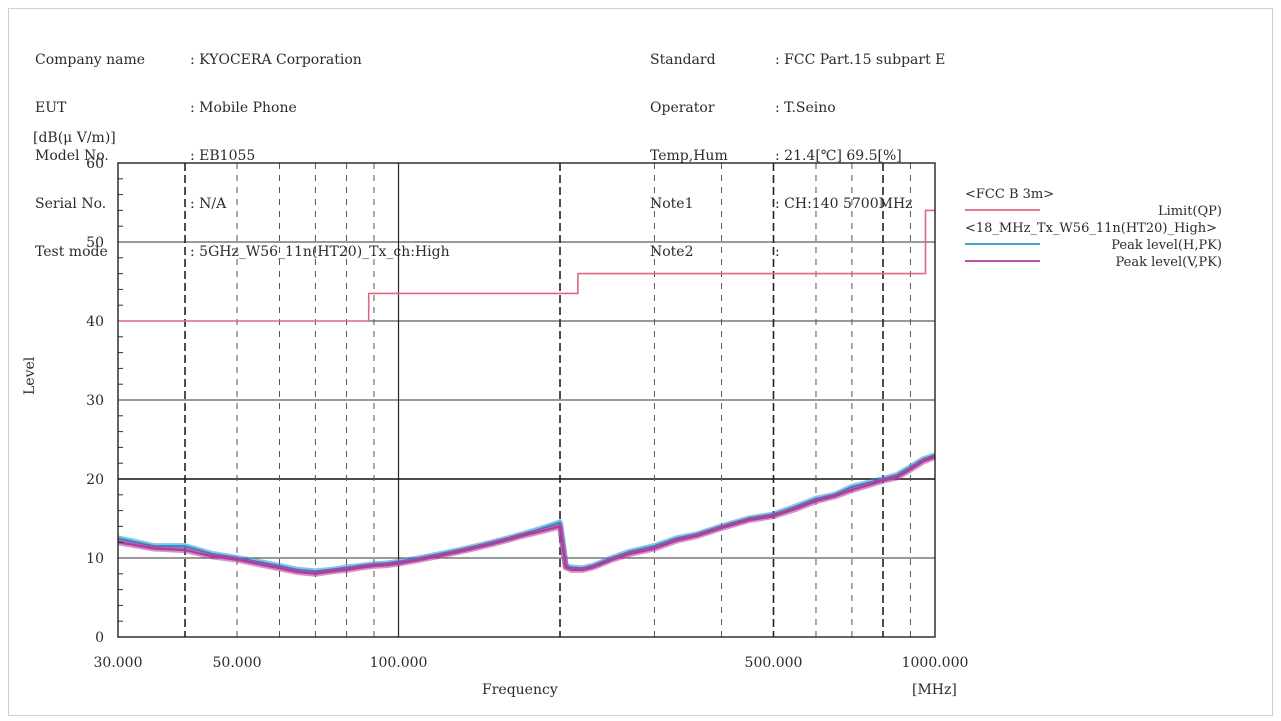  I want to click on series-line-Peak level(H,PK), so click(526, 513).